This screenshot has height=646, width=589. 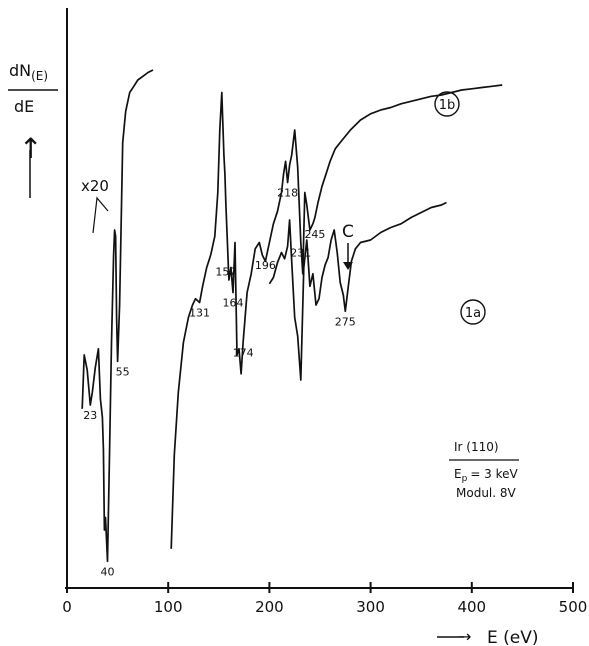 I want to click on ylabel-numerator: dN, so click(x=20, y=70).